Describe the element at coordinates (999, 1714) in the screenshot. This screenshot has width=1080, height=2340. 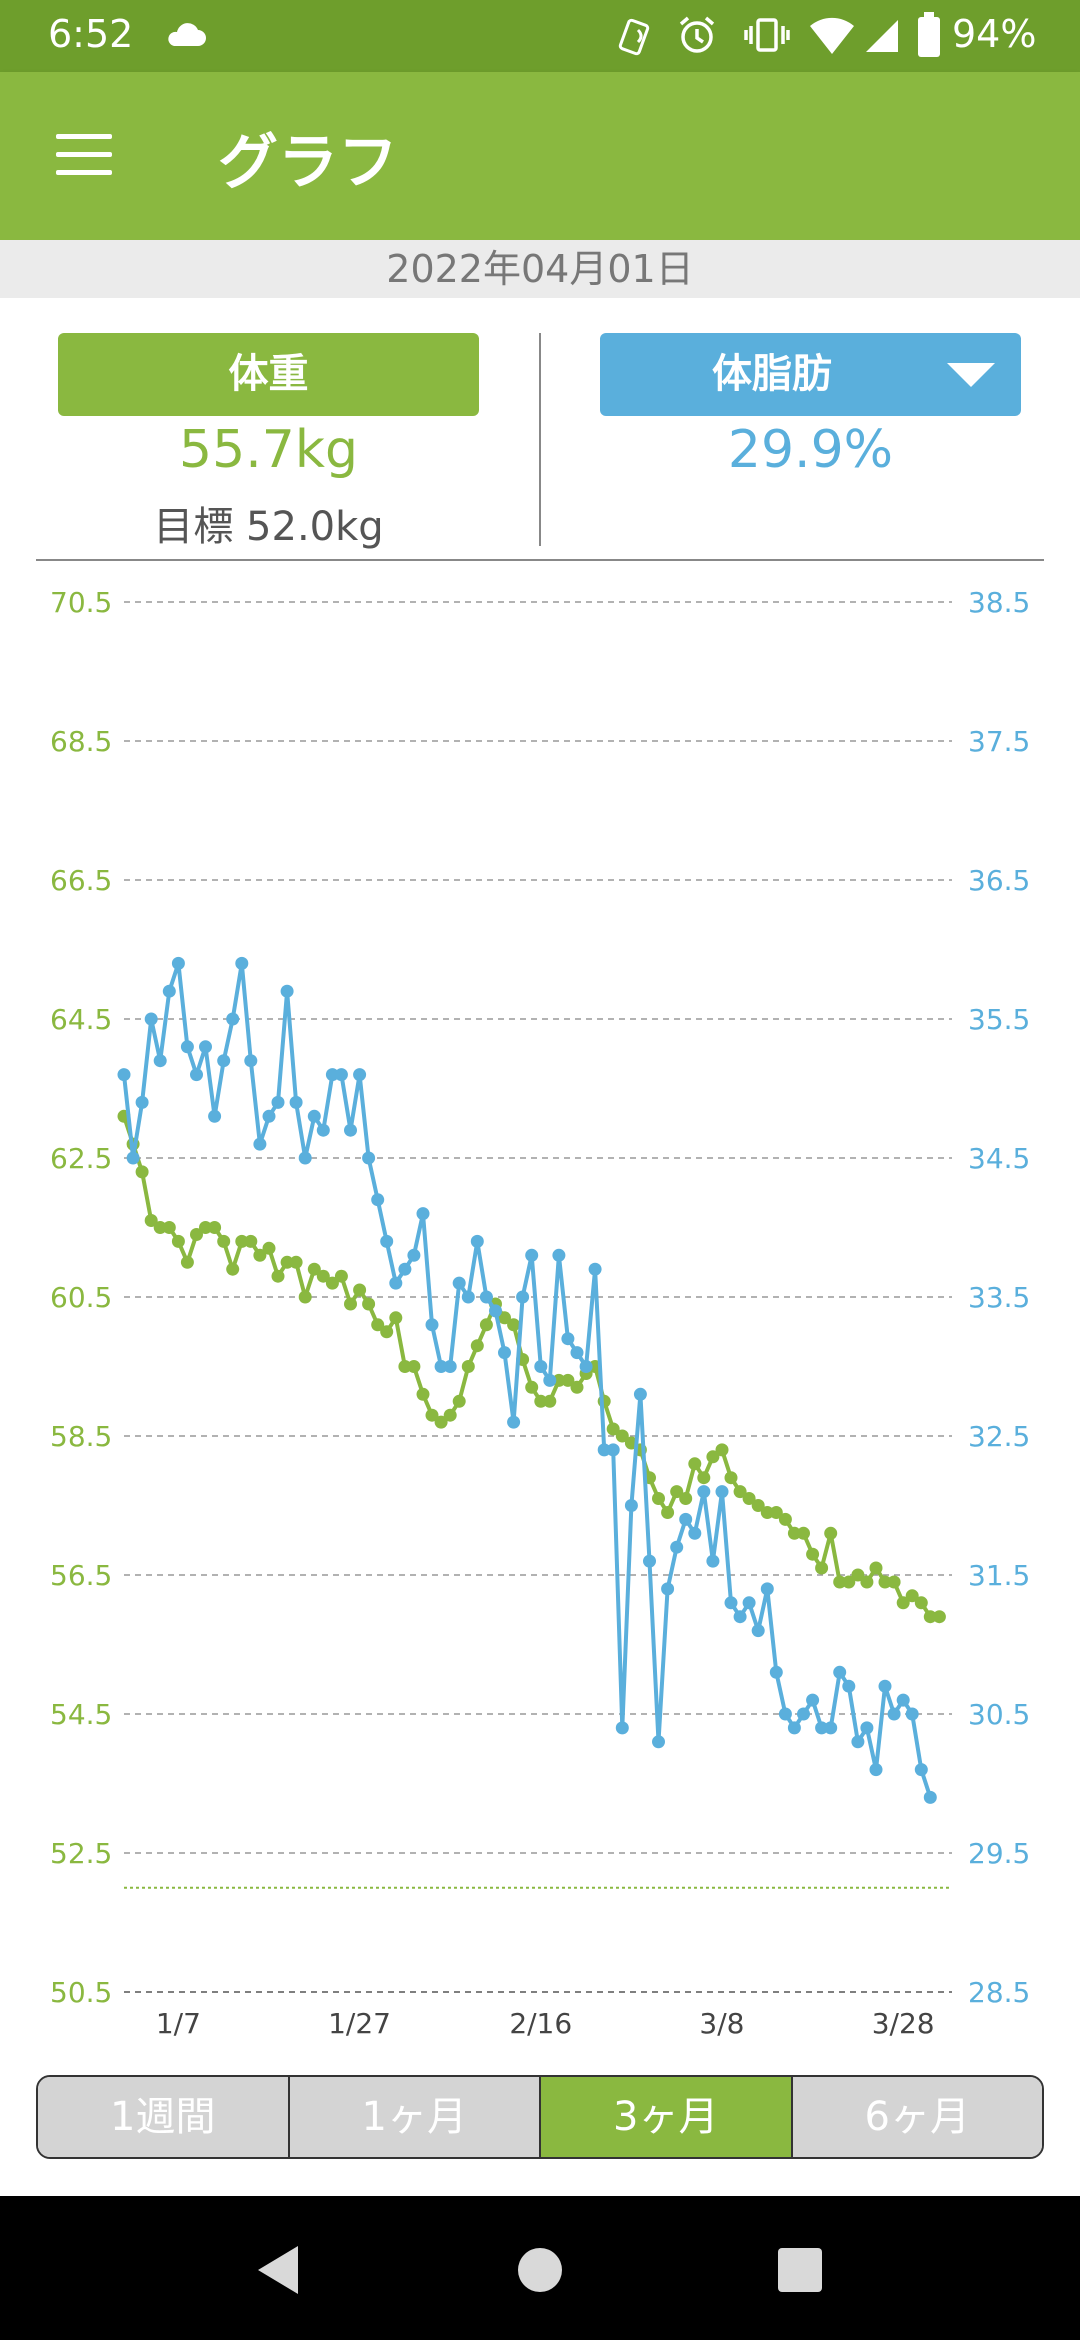
I see `right-axis-tick-label: 30.5` at that location.